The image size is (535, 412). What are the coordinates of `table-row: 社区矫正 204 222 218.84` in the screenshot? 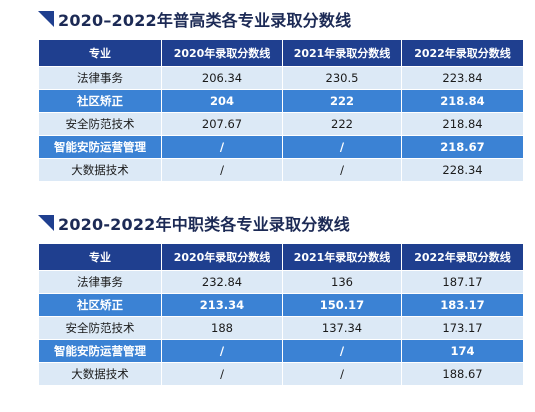 It's located at (281, 101).